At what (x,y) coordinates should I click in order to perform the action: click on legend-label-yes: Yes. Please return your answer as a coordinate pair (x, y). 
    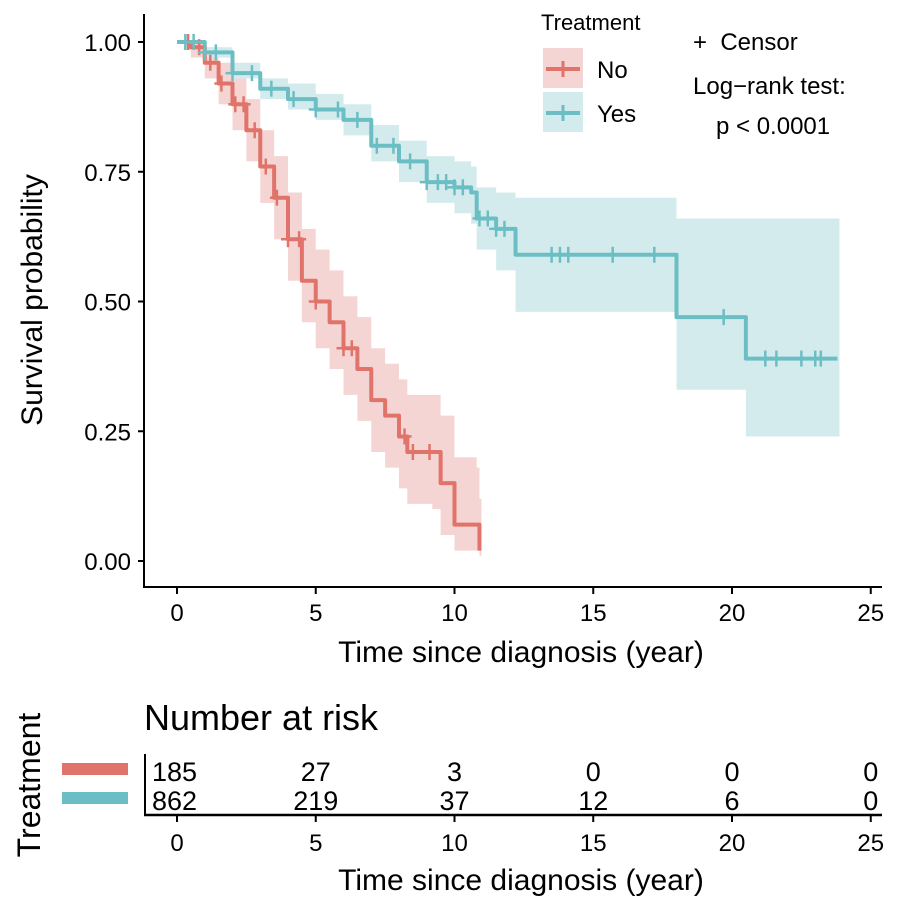
    Looking at the image, I should click on (616, 114).